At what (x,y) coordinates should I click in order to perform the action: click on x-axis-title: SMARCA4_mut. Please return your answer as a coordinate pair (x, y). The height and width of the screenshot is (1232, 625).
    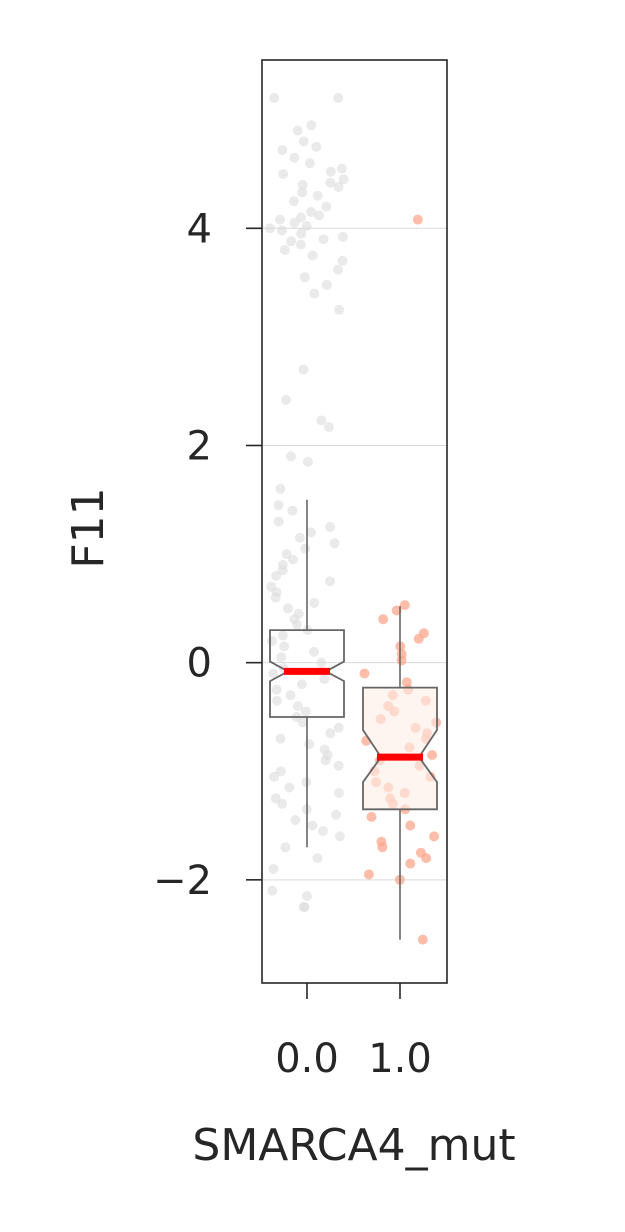
    Looking at the image, I should click on (353, 1145).